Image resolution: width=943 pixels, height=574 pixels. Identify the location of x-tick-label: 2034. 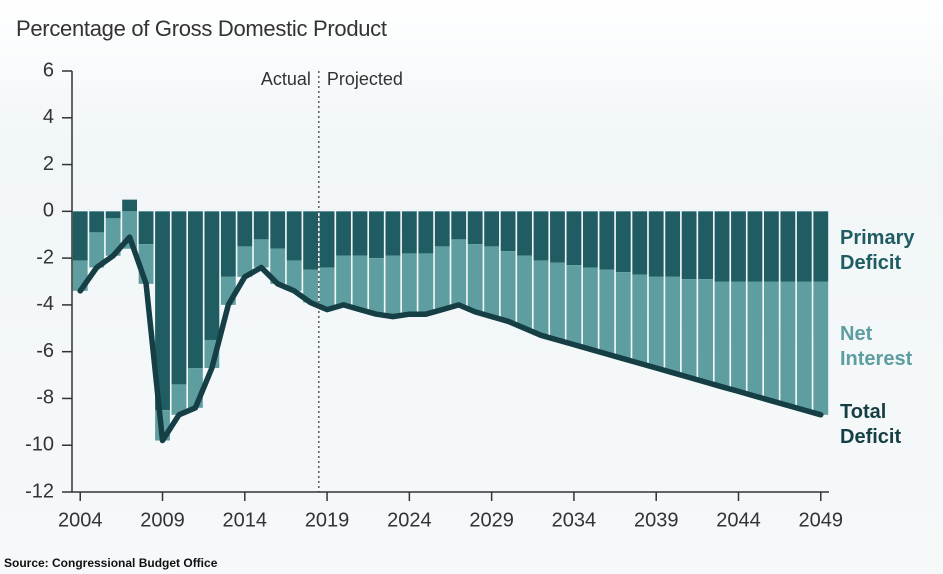
(574, 520).